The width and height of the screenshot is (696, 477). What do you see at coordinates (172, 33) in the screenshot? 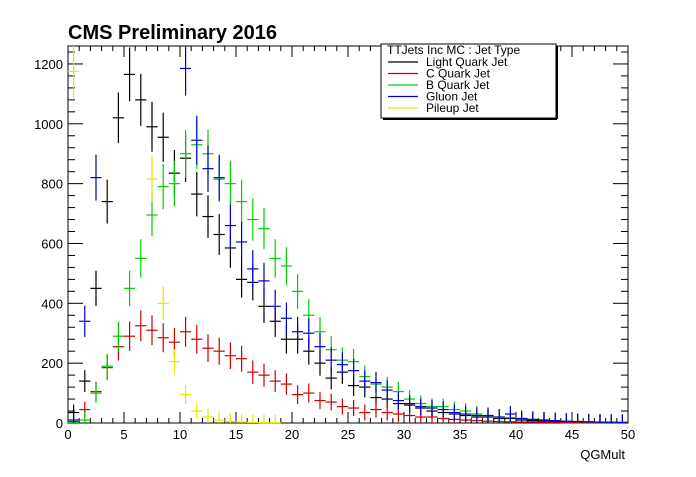
I see `chart-title: CMS Preliminary 2016` at bounding box center [172, 33].